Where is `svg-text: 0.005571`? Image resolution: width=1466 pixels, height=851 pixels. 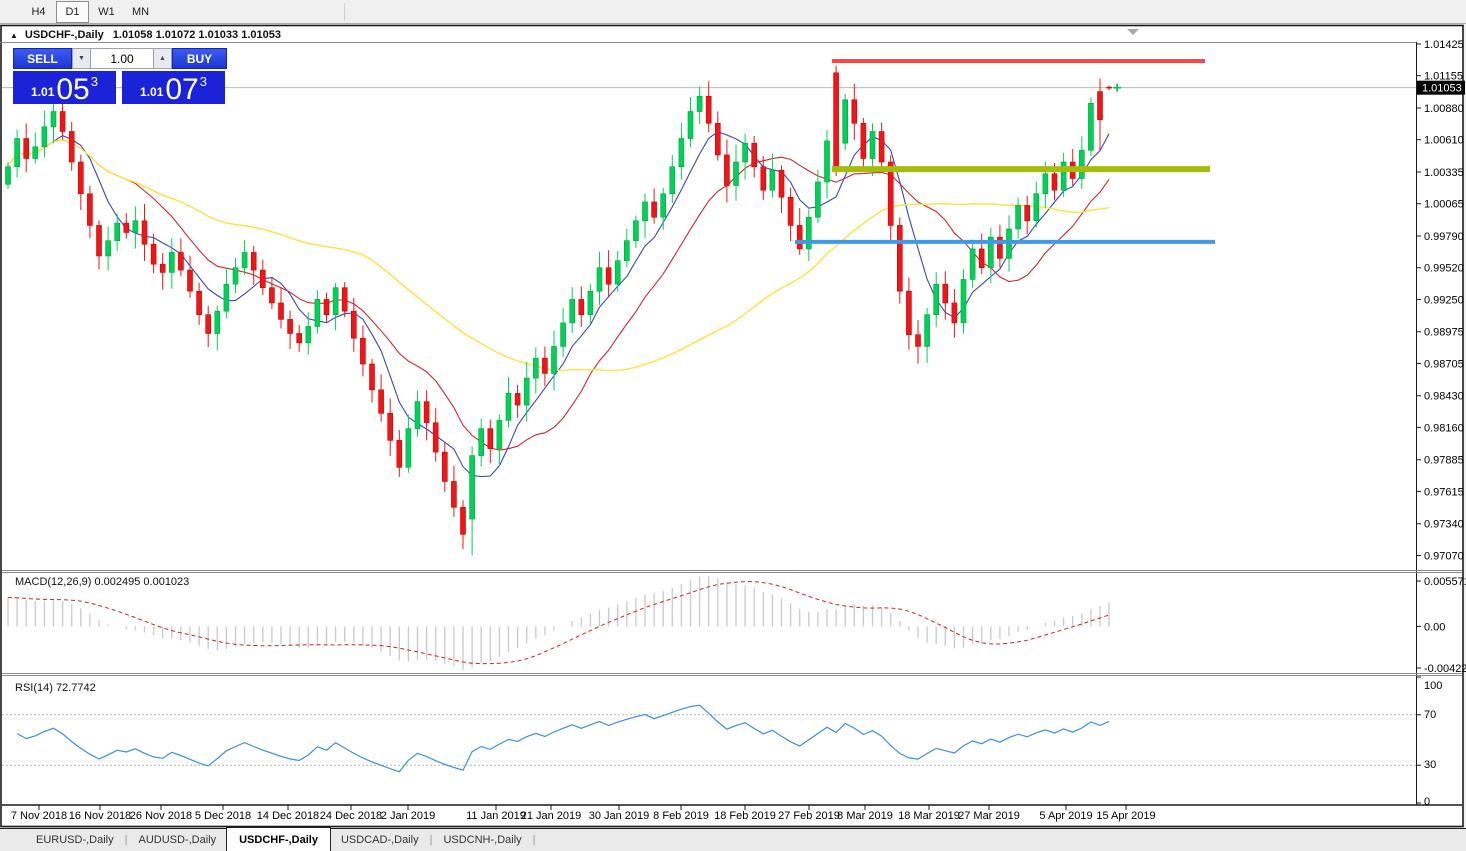
svg-text: 0.005571 is located at coordinates (1445, 582).